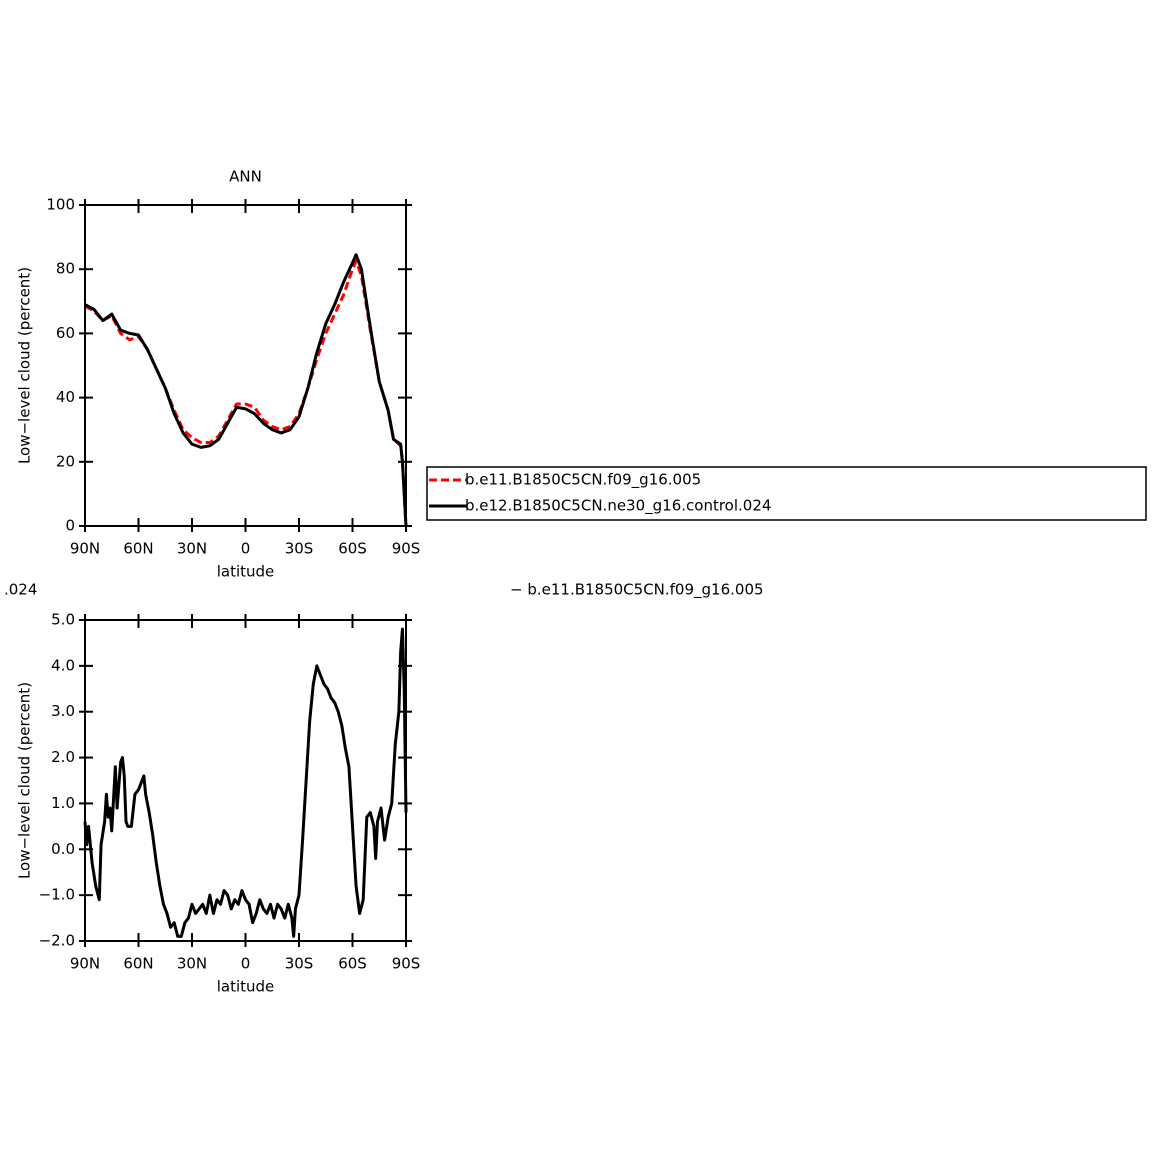 The image size is (1164, 1163). I want to click on plot-frame, so click(245, 365).